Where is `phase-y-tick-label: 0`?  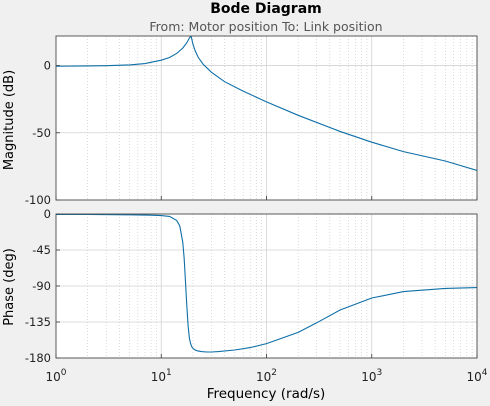
phase-y-tick-label: 0 is located at coordinates (47, 214).